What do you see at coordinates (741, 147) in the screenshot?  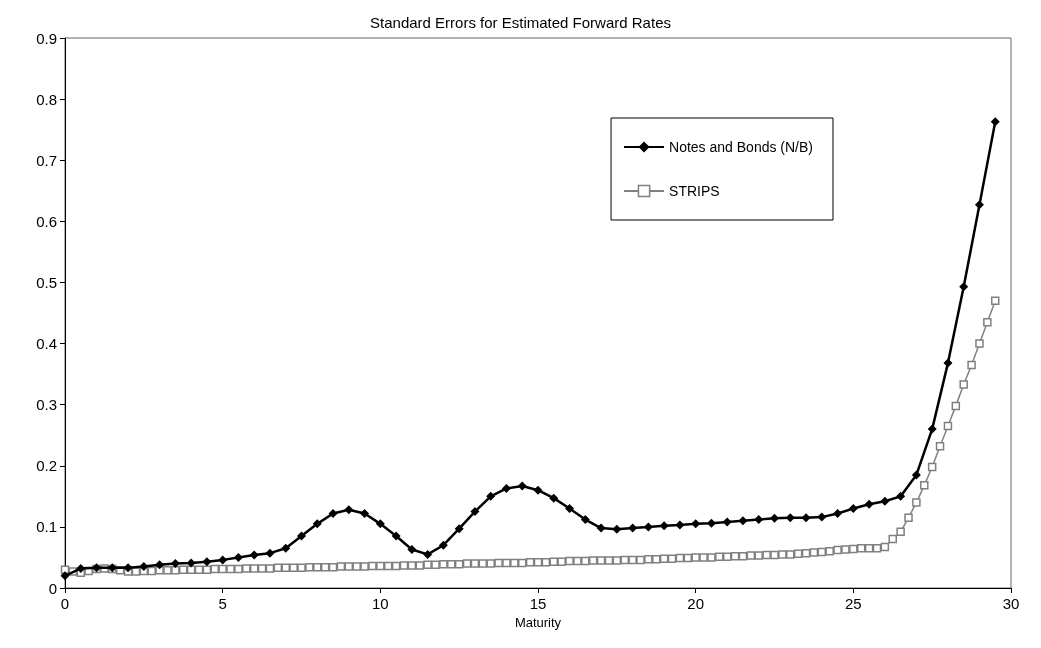 I see `legend-label: Notes and Bonds (N/B)` at bounding box center [741, 147].